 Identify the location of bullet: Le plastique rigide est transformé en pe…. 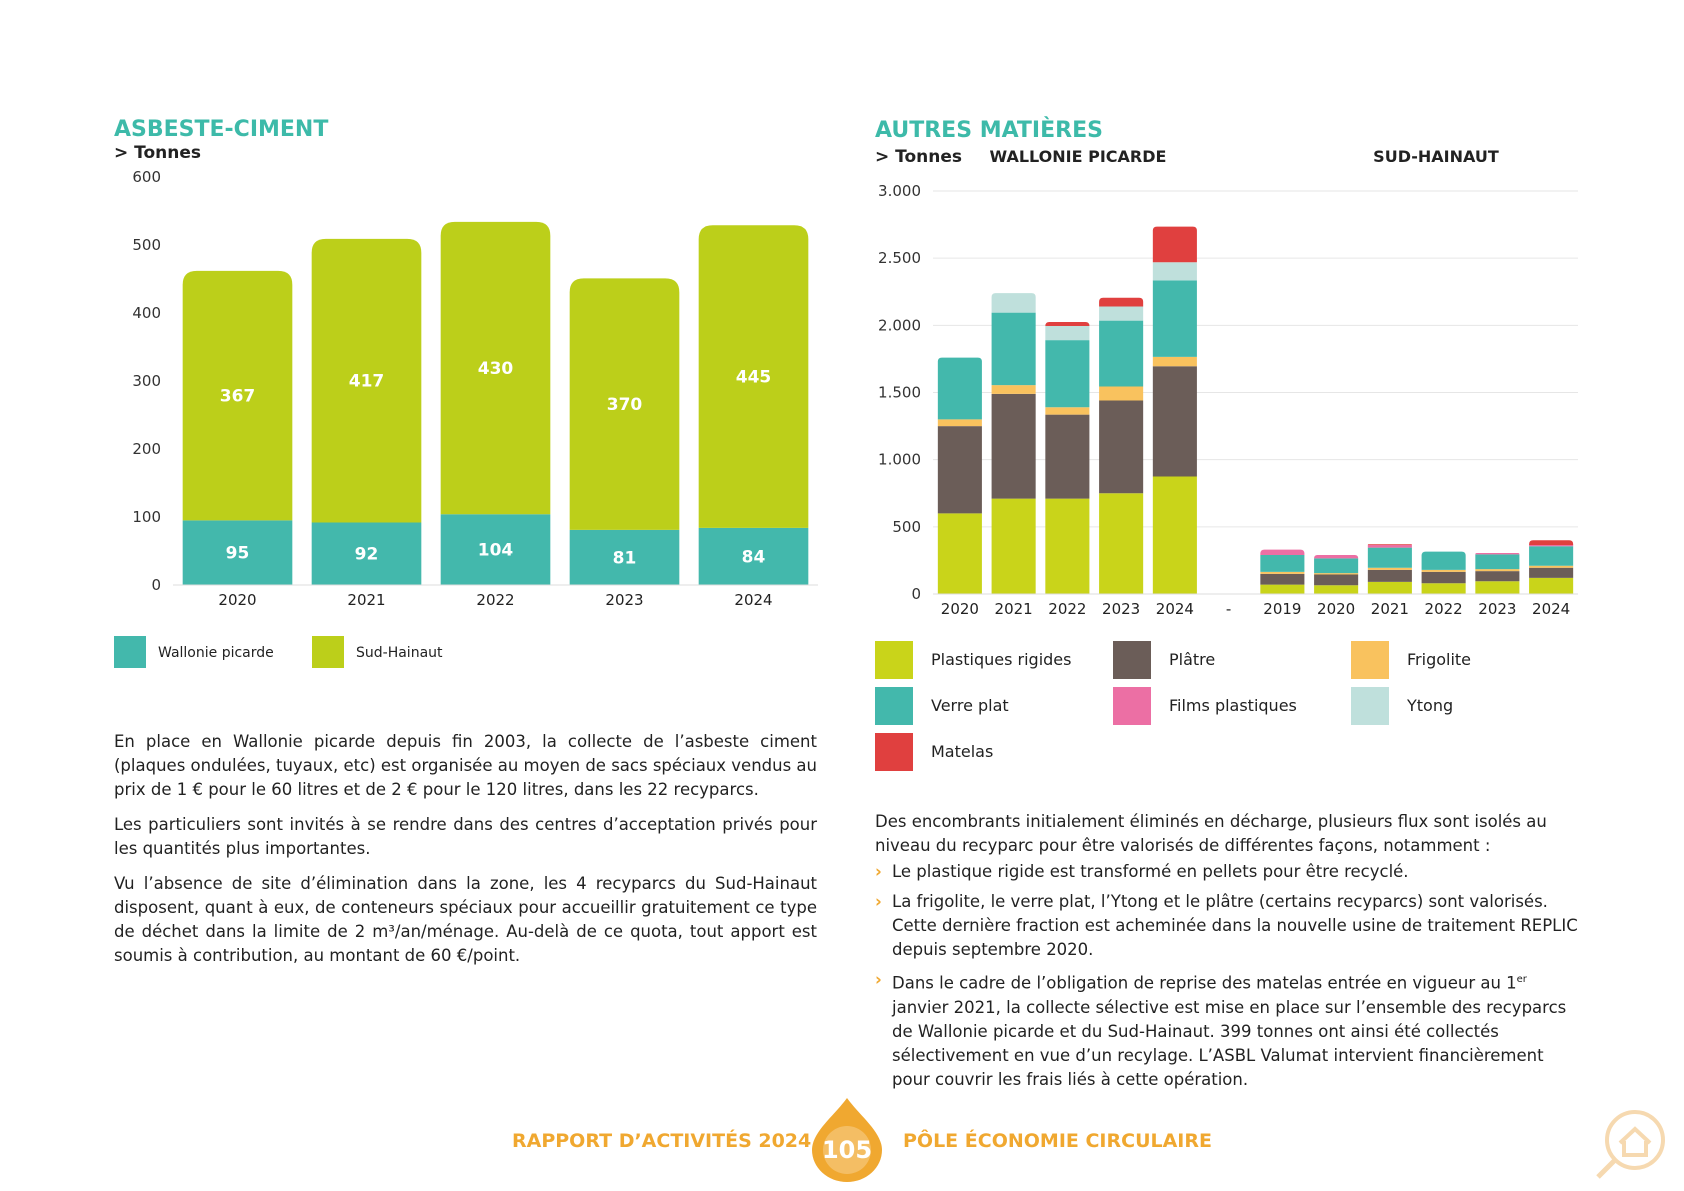
(1226, 872).